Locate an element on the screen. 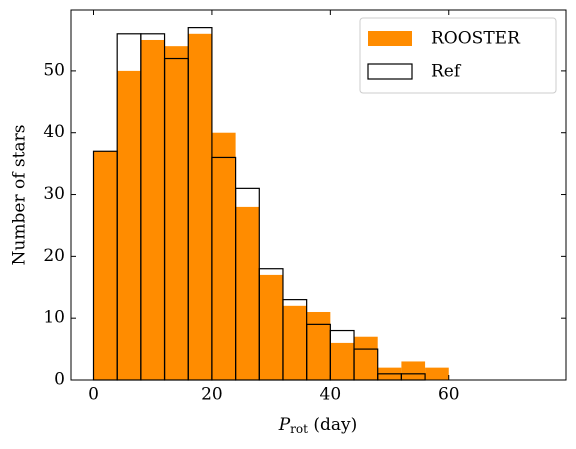  x-tick-label: 60 is located at coordinates (449, 395).